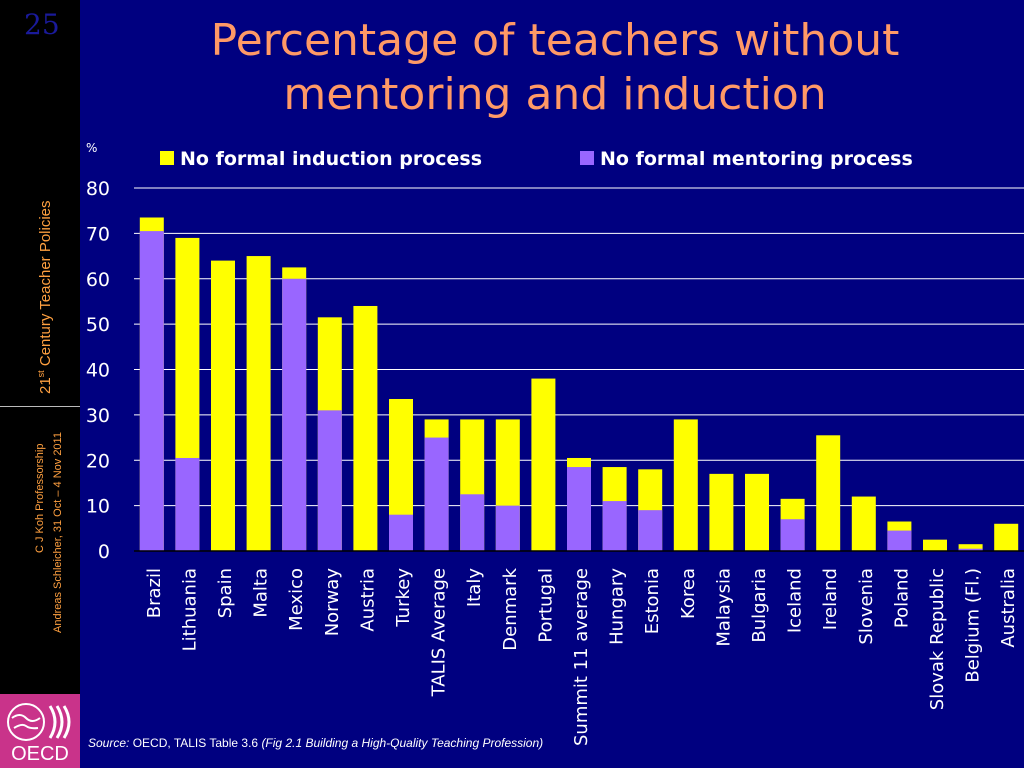  Describe the element at coordinates (901, 598) in the screenshot. I see `x-tick-label: Poland` at that location.